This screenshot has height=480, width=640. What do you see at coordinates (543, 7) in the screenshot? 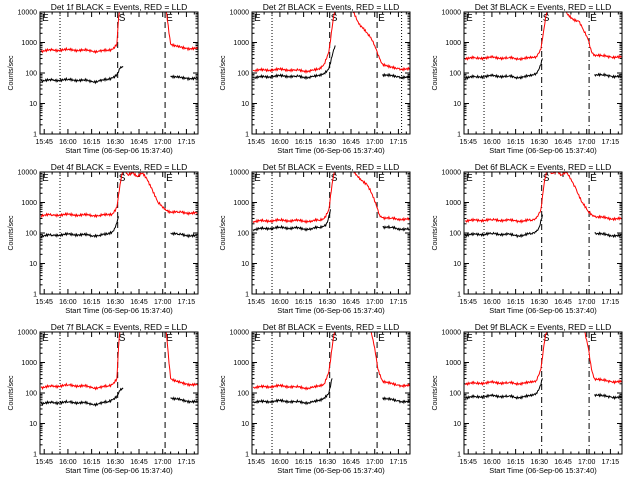
I see `panel-title: Det 3f BLACK = Events, RED = LLD` at bounding box center [543, 7].